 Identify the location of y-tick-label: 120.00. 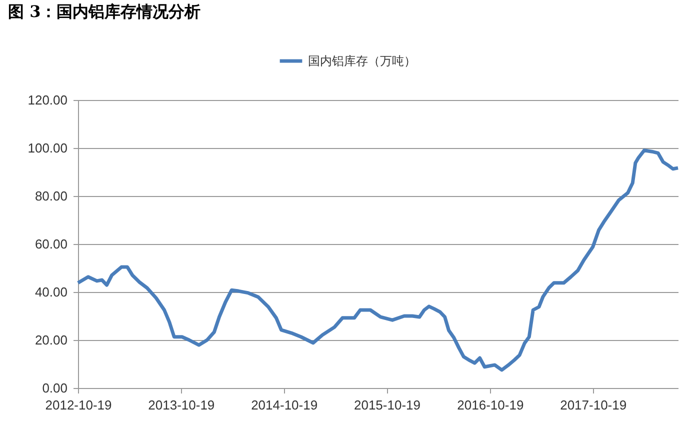
(48, 100).